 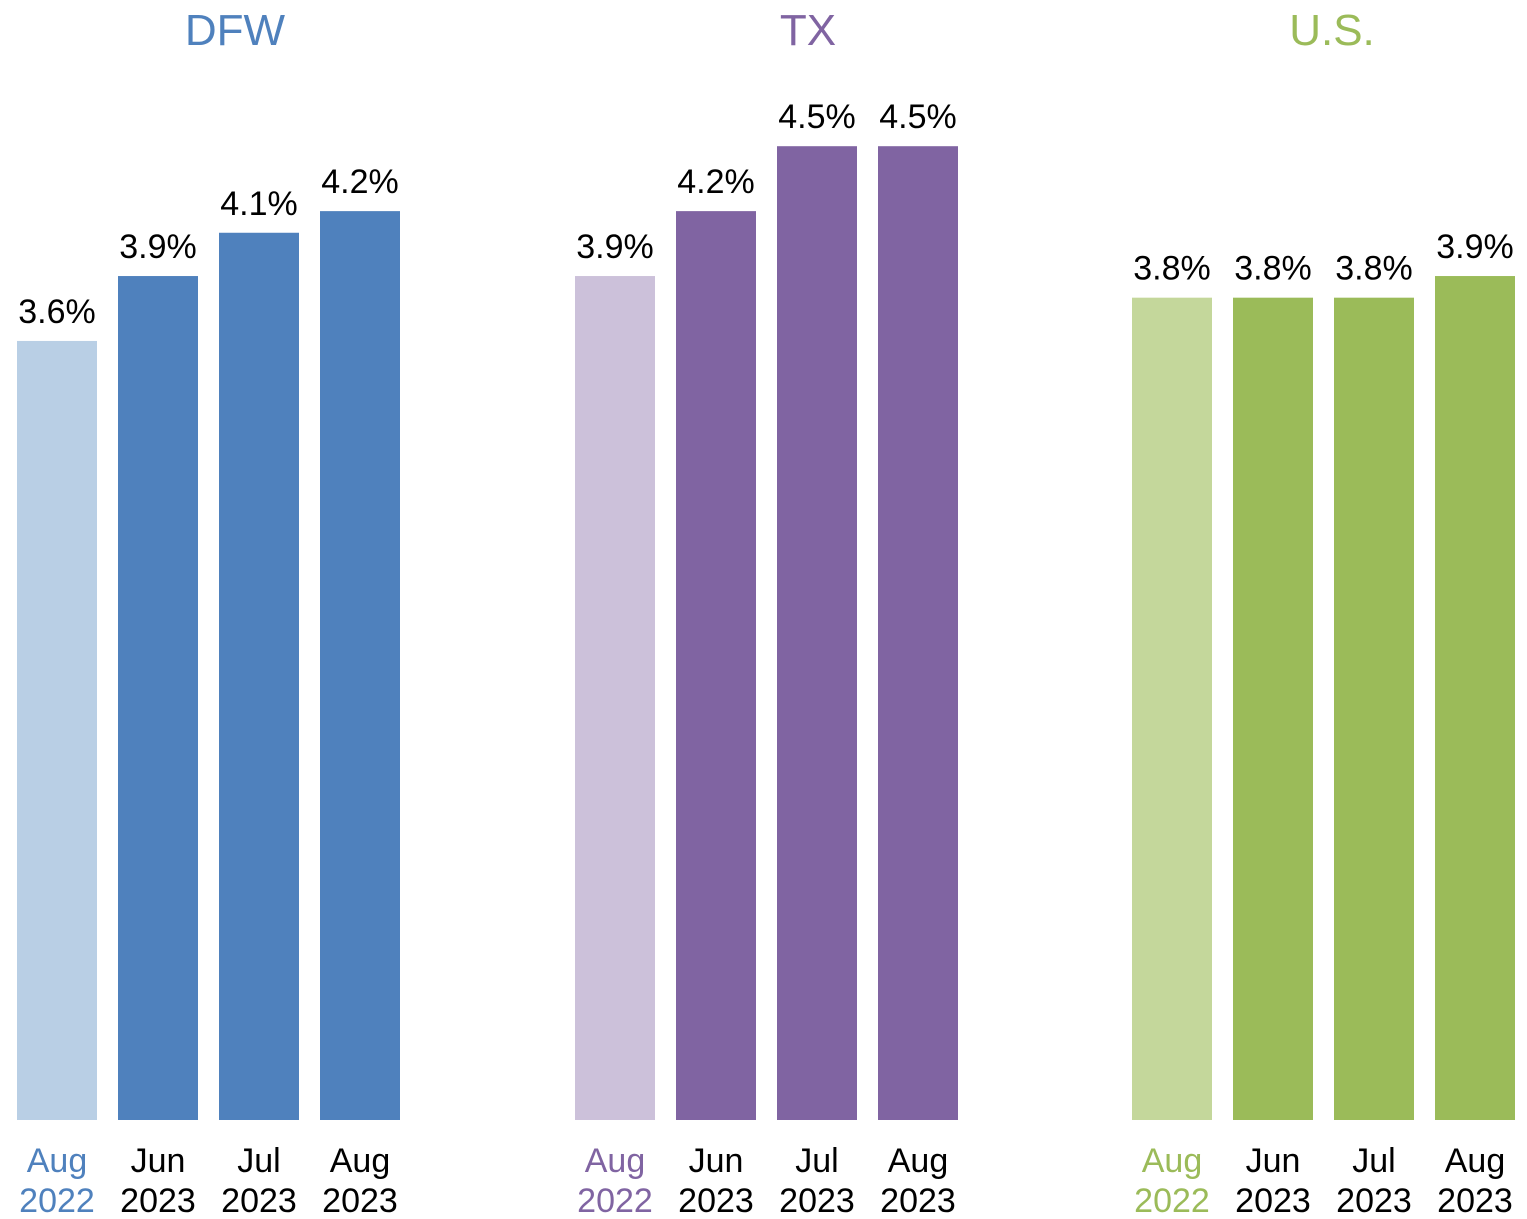 What do you see at coordinates (808, 30) in the screenshot?
I see `chart-title: TX` at bounding box center [808, 30].